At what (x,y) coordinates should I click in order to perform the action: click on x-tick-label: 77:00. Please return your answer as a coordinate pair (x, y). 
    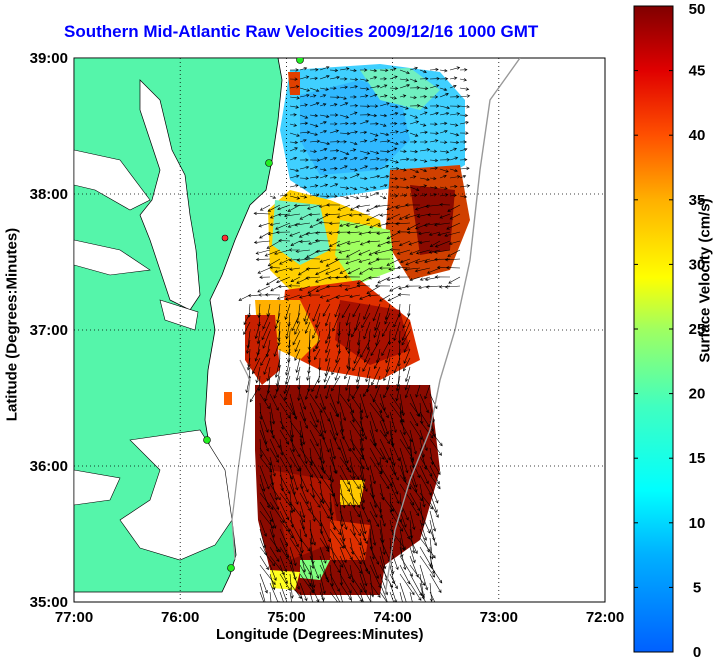
    Looking at the image, I should click on (74, 617).